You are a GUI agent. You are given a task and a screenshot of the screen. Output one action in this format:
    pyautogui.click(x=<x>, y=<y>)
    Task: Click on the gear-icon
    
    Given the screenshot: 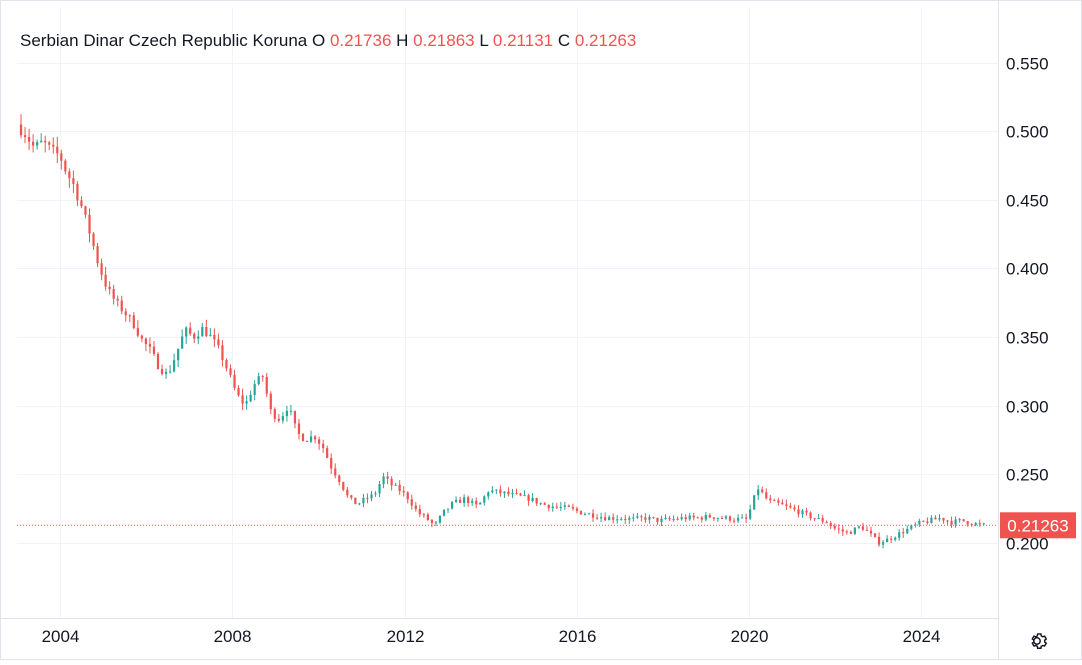 What is the action you would take?
    pyautogui.click(x=1037, y=641)
    